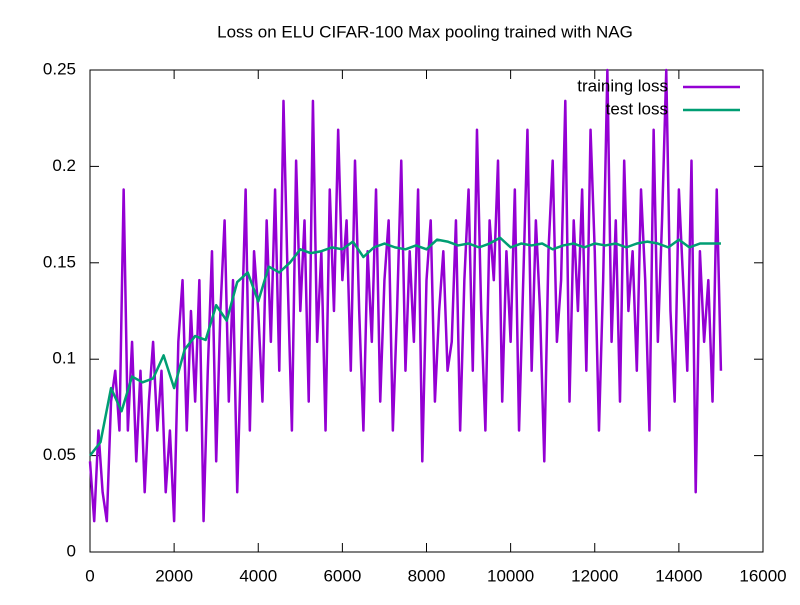 This screenshot has height=605, width=800. Describe the element at coordinates (258, 575) in the screenshot. I see `x-tick-label: 4000` at that location.